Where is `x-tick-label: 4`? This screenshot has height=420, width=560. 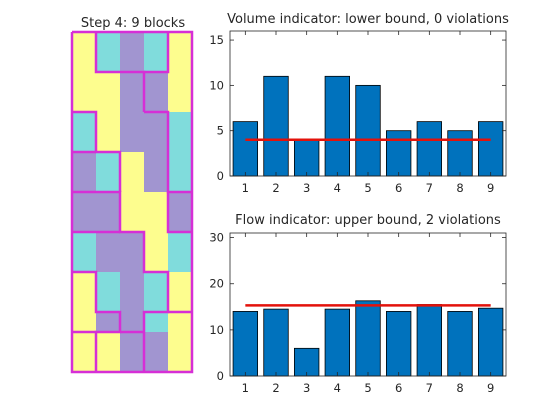
x-tick-label: 4 is located at coordinates (337, 188).